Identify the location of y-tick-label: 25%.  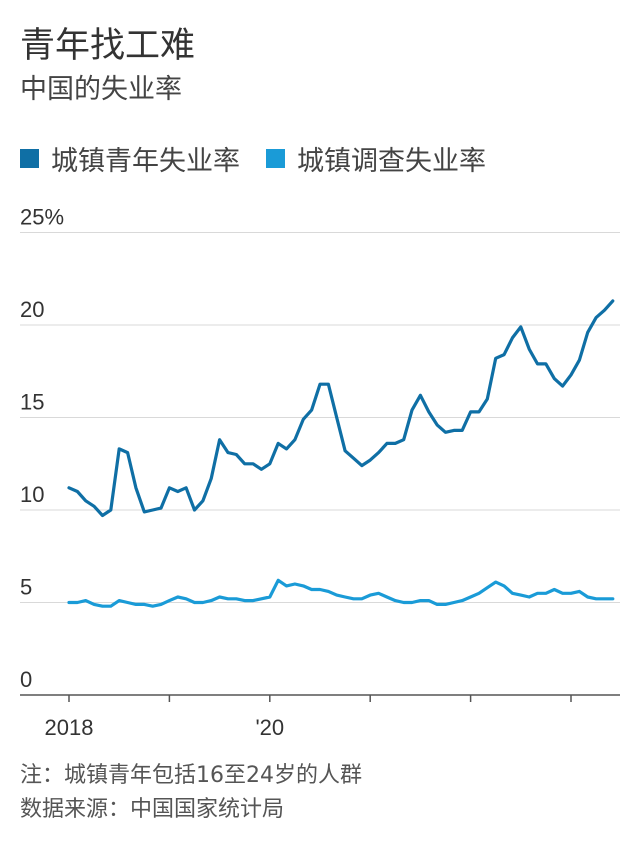
(42, 217).